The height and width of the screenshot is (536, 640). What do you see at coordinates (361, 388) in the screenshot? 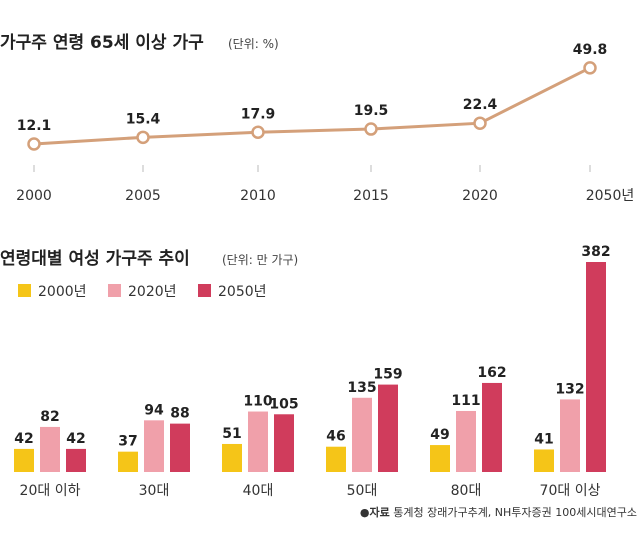
I see `bar-value-label: 135` at bounding box center [361, 388].